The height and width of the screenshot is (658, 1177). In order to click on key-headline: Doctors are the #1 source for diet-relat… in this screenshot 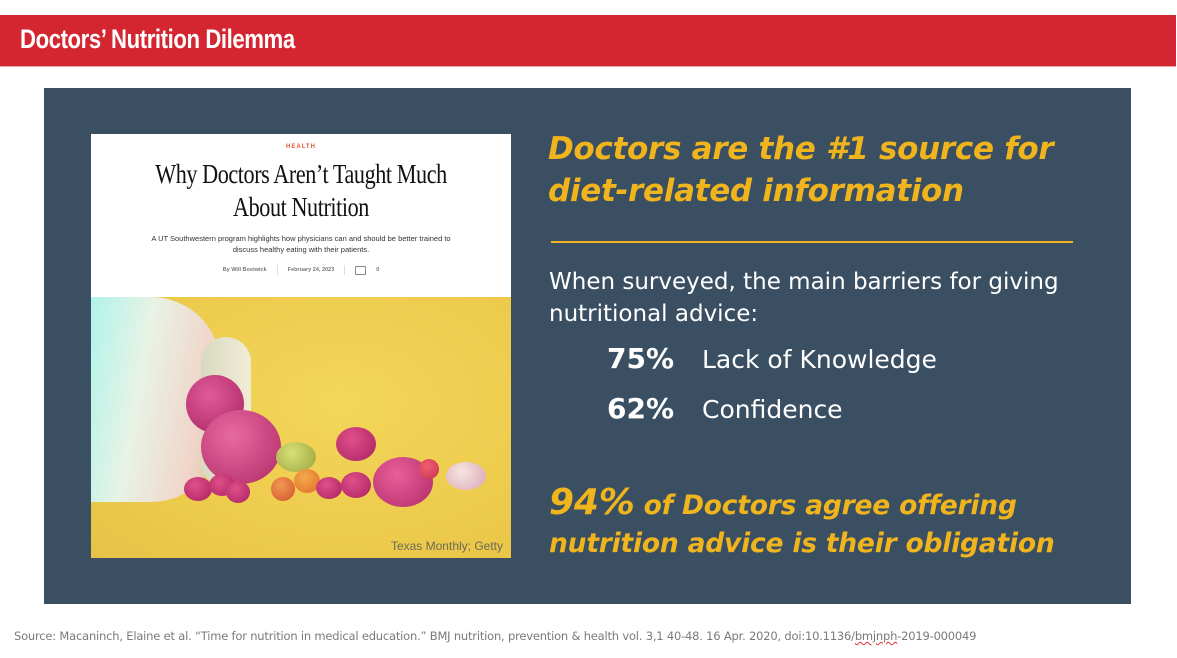, I will do `click(801, 170)`.